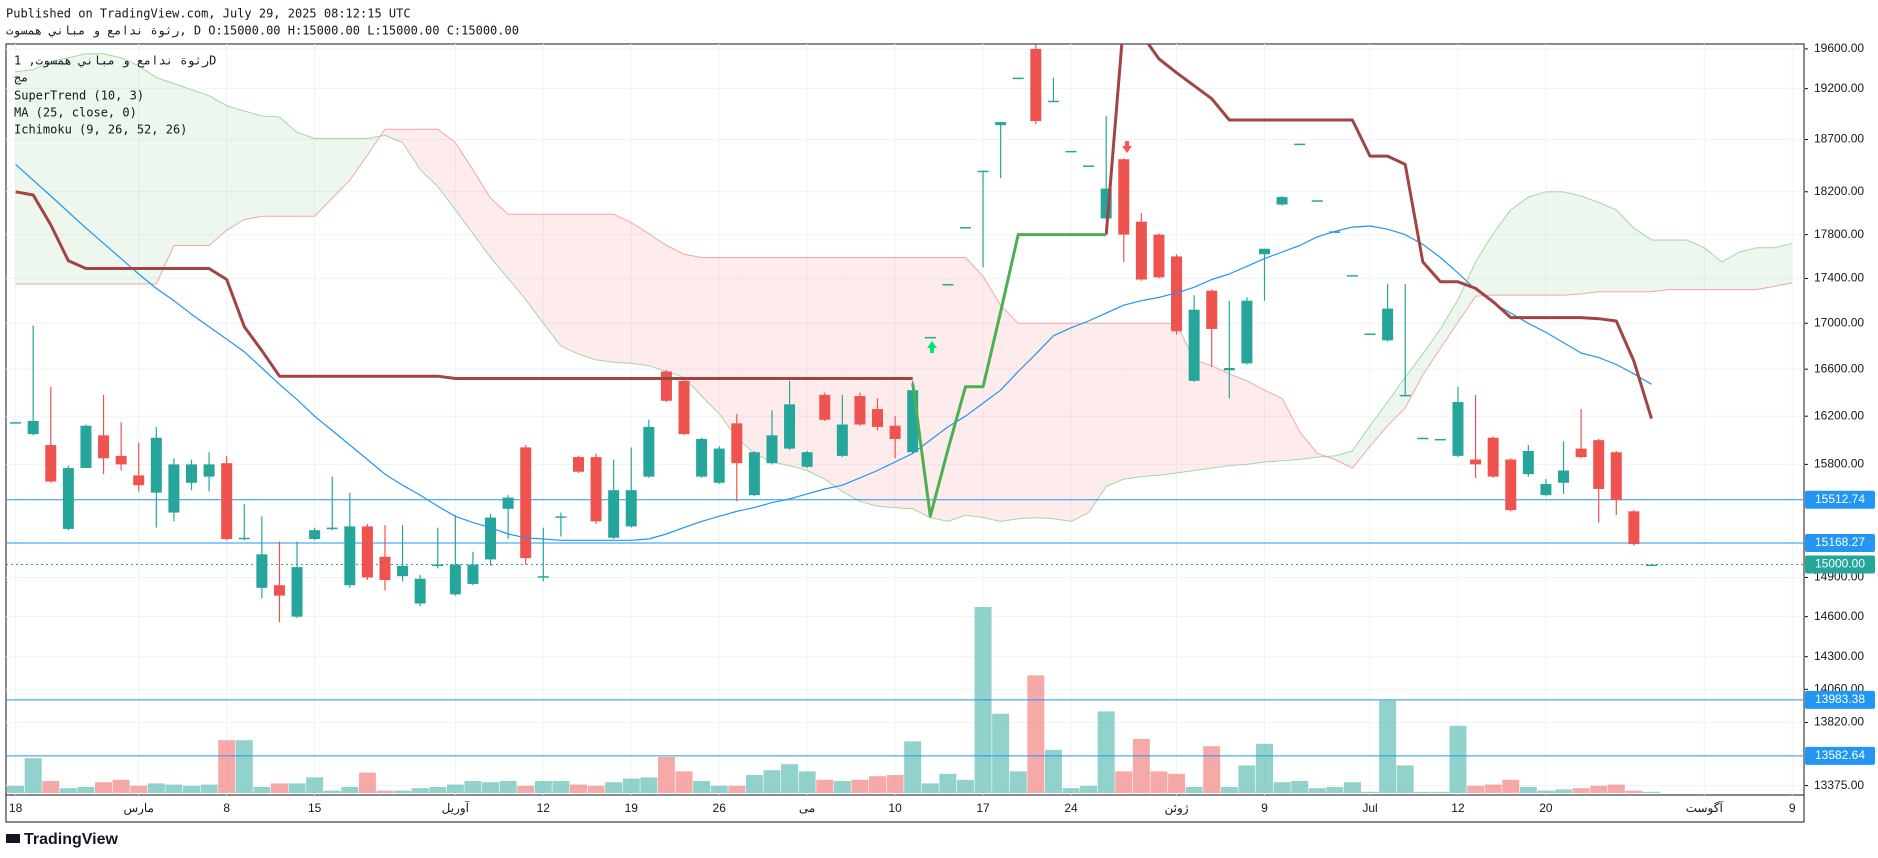 The height and width of the screenshot is (858, 1878). What do you see at coordinates (1839, 616) in the screenshot?
I see `y-tick-label: 14600.00` at bounding box center [1839, 616].